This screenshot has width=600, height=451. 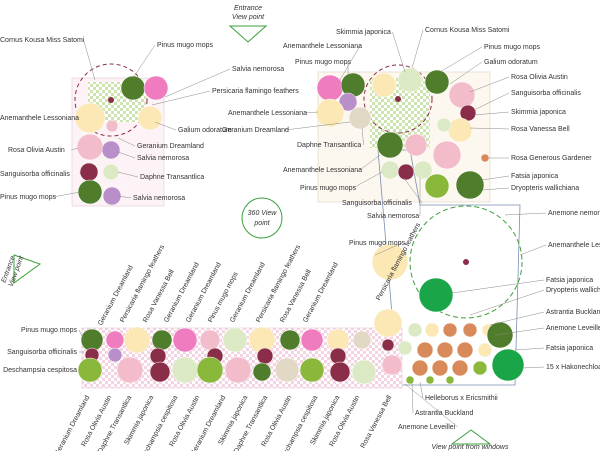 What do you see at coordinates (40, 370) in the screenshot?
I see `plant-label: Deschampsia cespitosa` at bounding box center [40, 370].